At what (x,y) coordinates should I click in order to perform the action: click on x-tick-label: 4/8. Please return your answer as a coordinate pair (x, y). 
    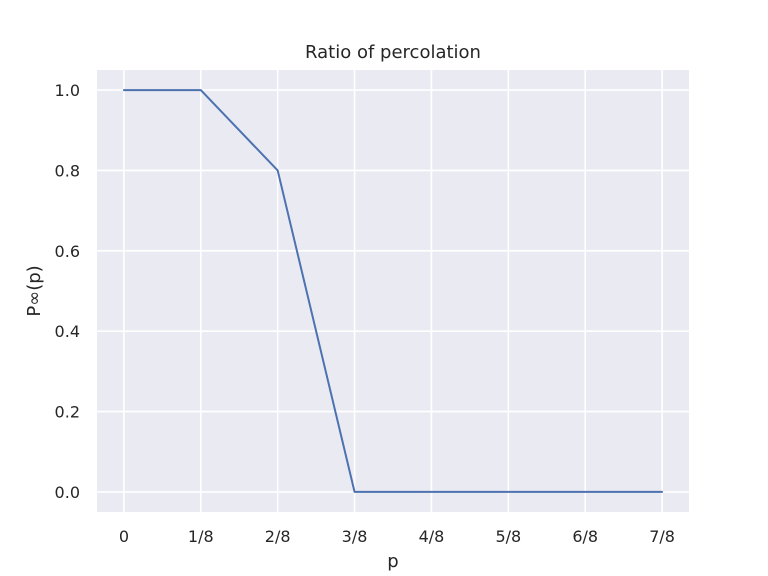
    Looking at the image, I should click on (432, 536).